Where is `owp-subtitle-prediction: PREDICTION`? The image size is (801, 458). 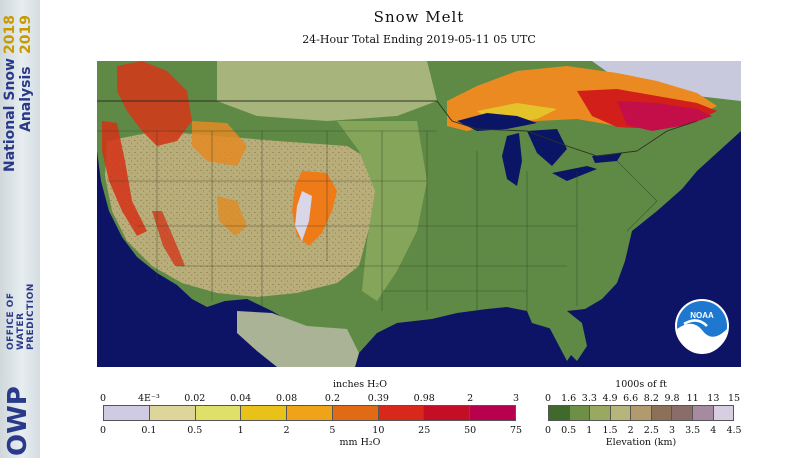 owp-subtitle-prediction: PREDICTION is located at coordinates (31, 316).